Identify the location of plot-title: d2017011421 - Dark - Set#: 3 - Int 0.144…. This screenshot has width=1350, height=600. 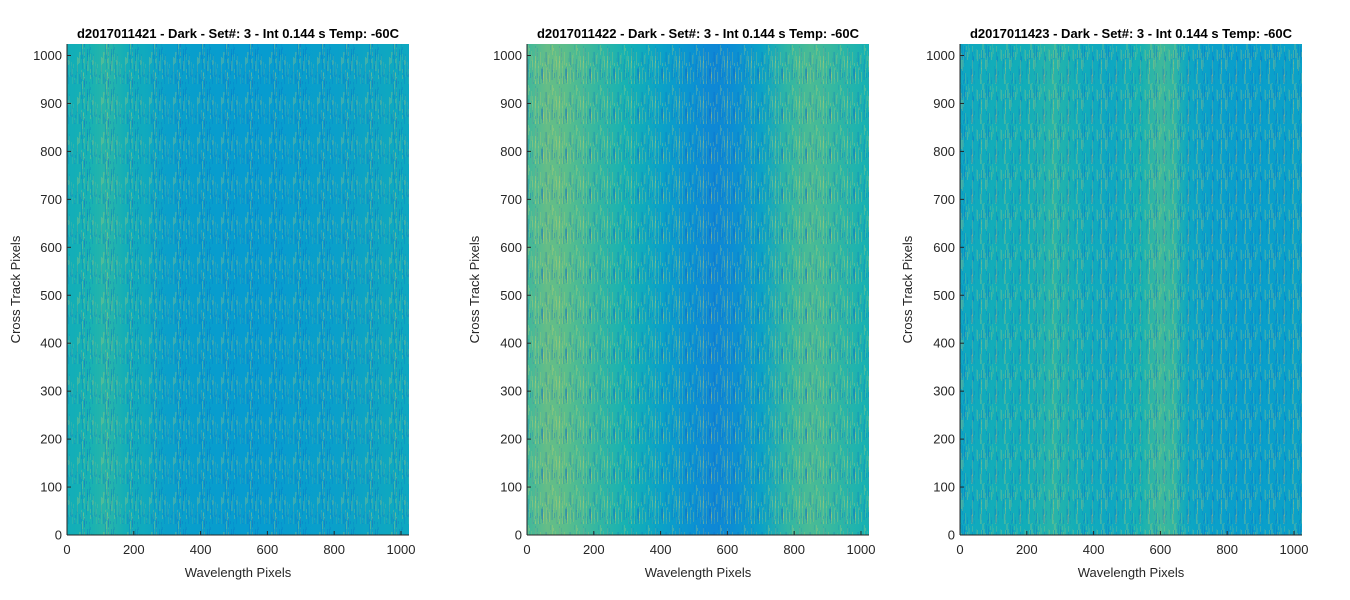
(238, 33).